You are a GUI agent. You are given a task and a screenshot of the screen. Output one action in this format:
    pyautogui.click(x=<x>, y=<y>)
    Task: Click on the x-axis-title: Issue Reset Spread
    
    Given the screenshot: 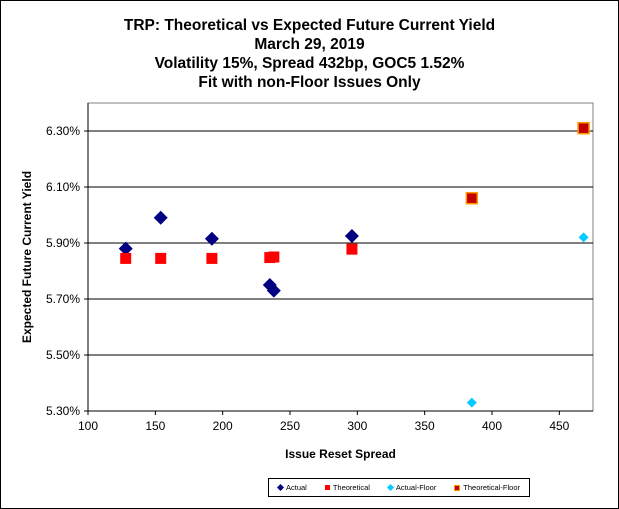 What is the action you would take?
    pyautogui.click(x=340, y=454)
    